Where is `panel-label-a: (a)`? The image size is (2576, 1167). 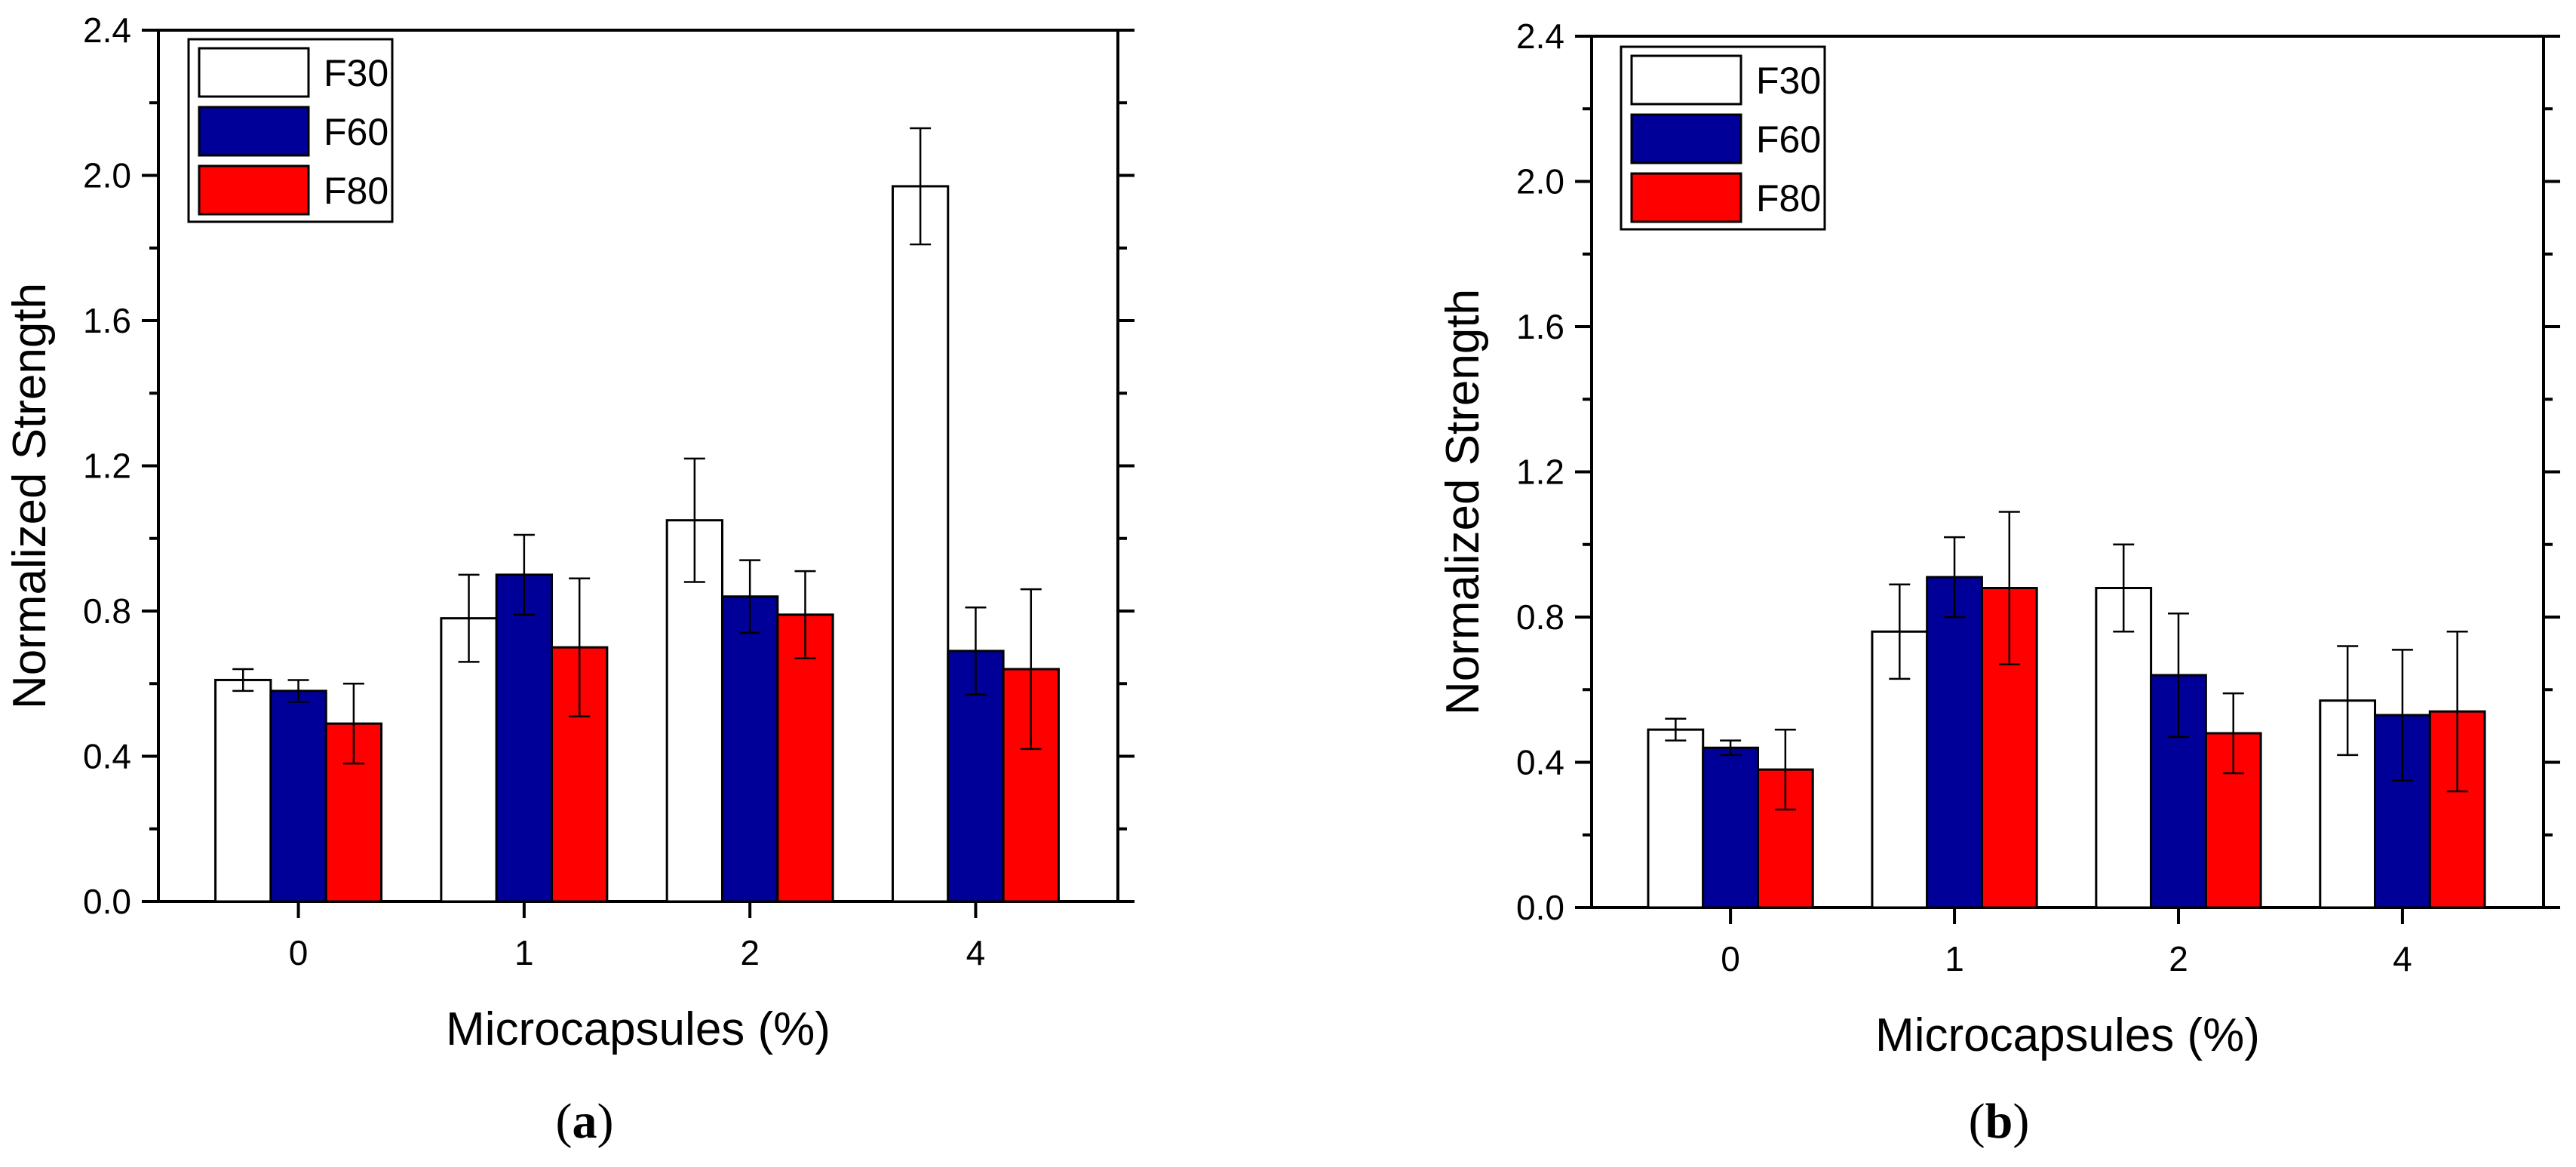
panel-label-a: (a) is located at coordinates (585, 1121).